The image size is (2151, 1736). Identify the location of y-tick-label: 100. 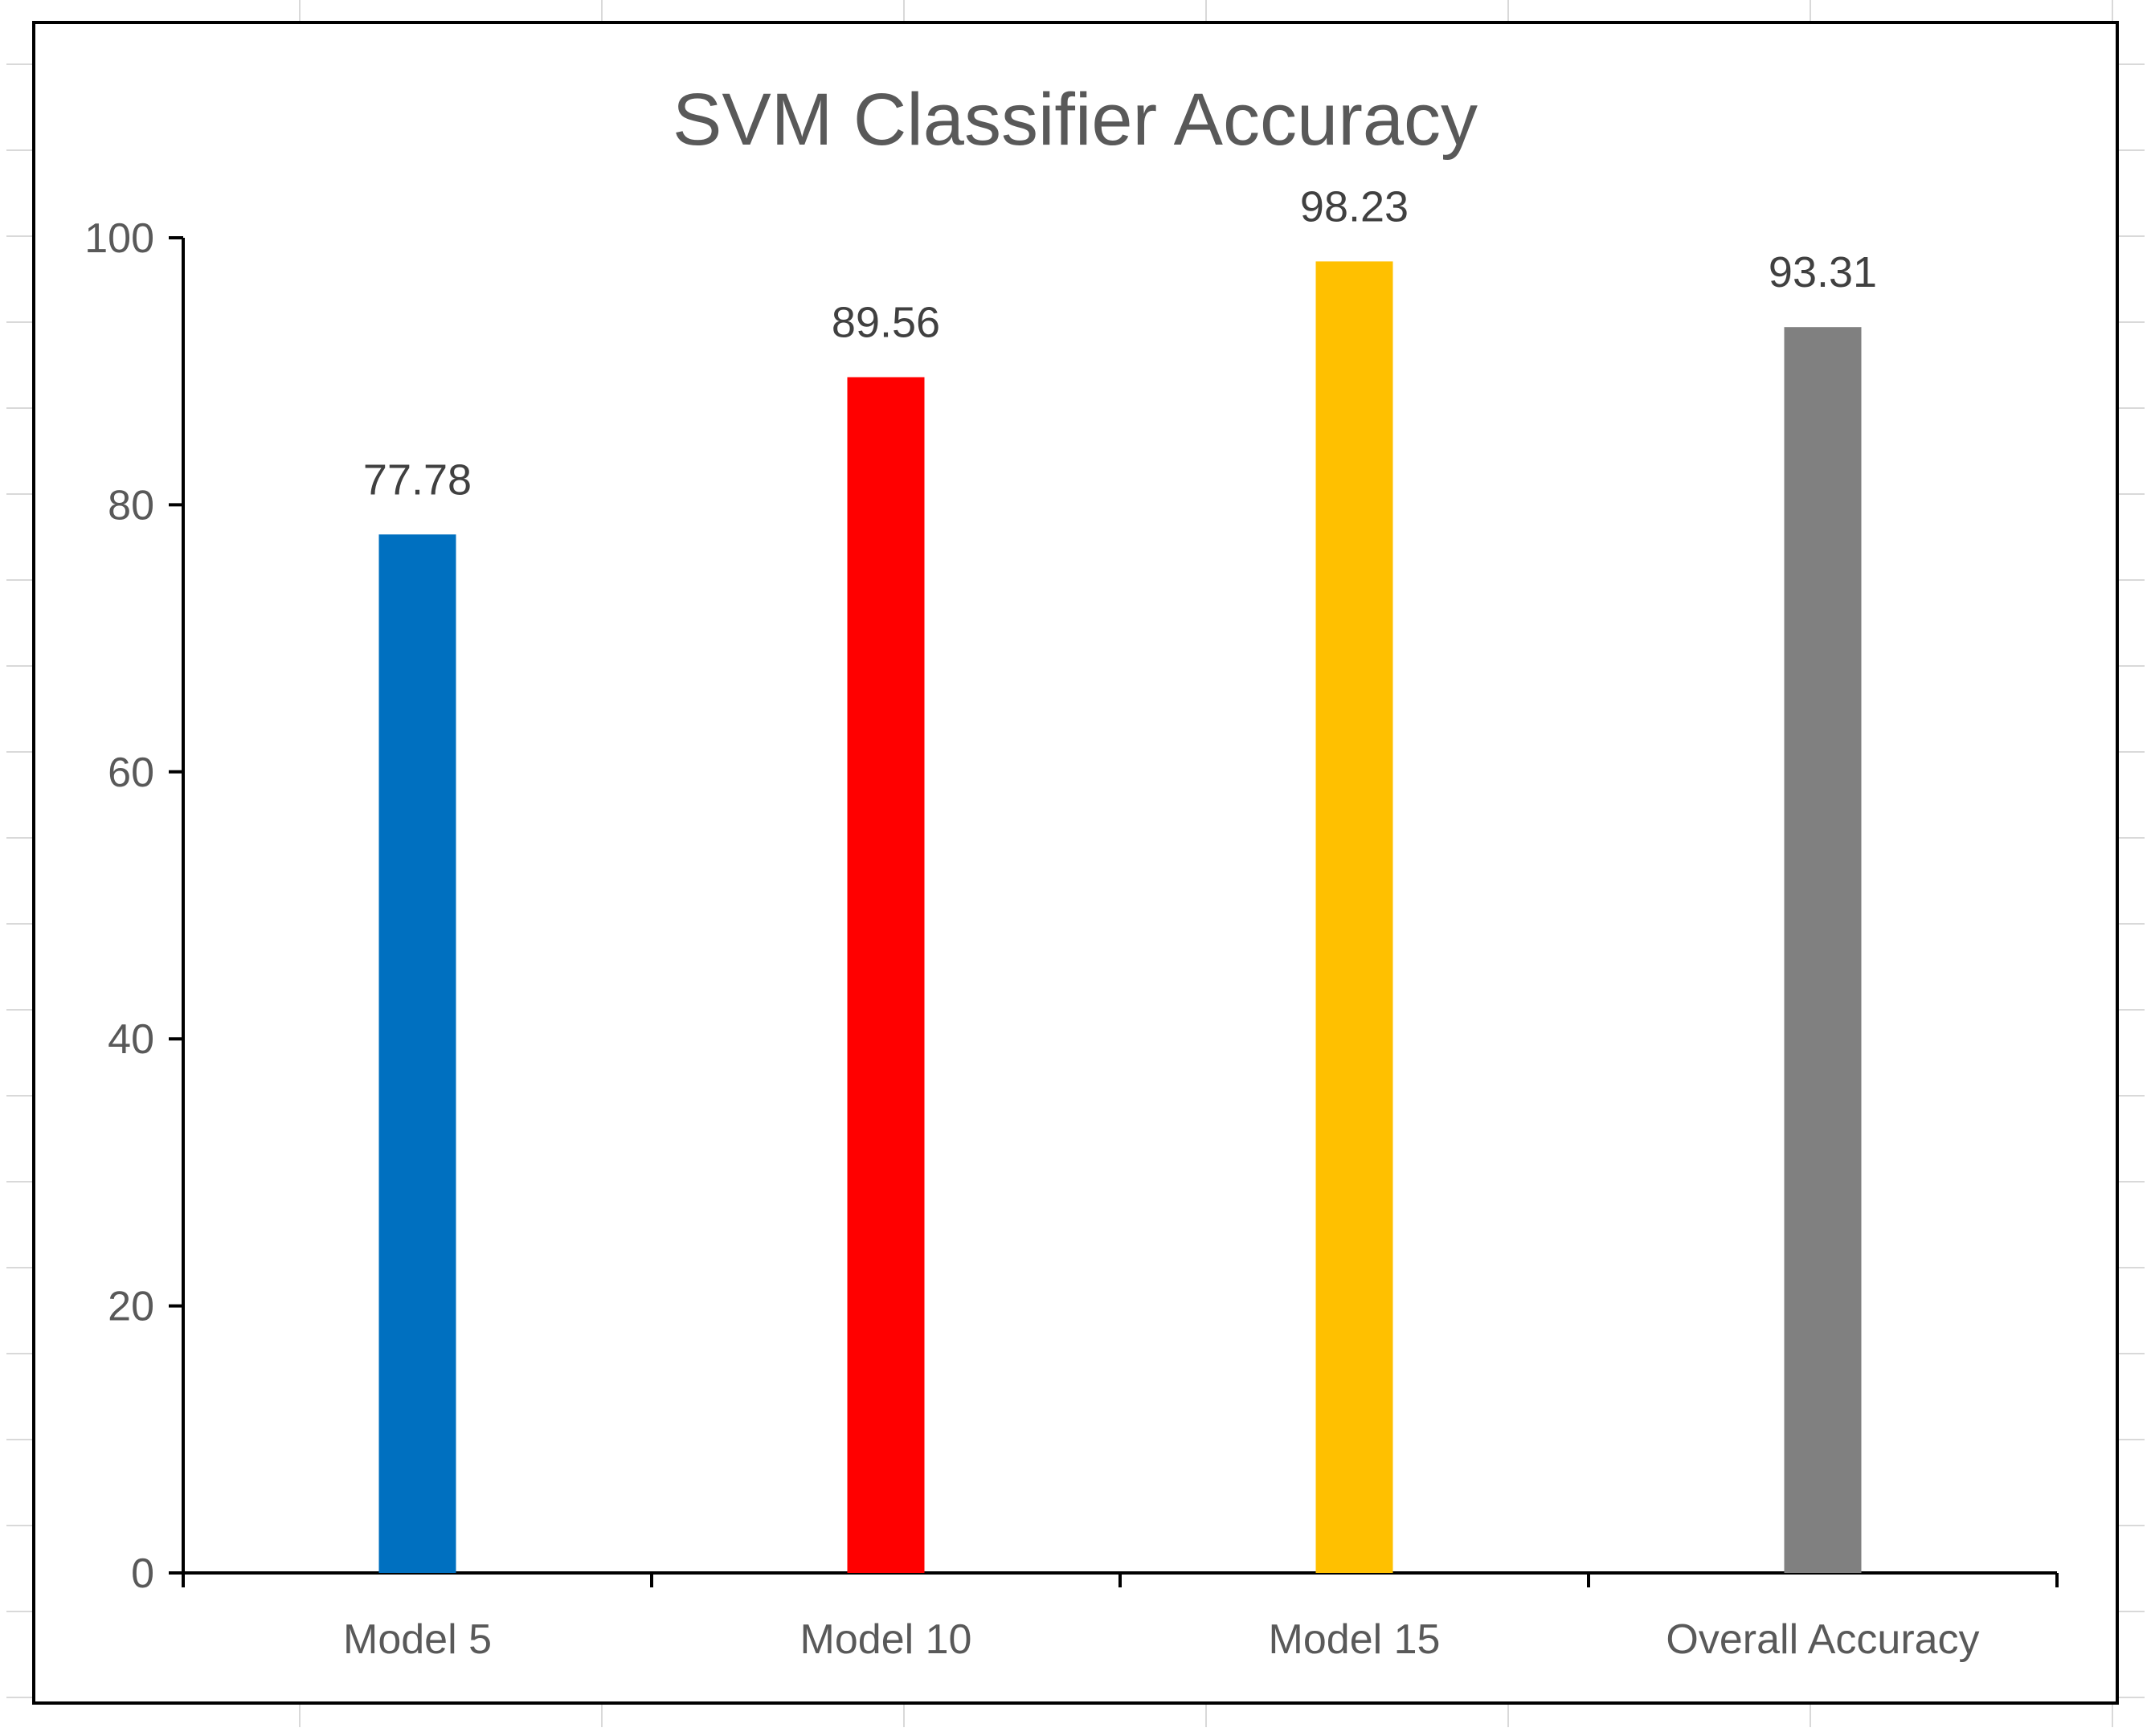
(119, 238).